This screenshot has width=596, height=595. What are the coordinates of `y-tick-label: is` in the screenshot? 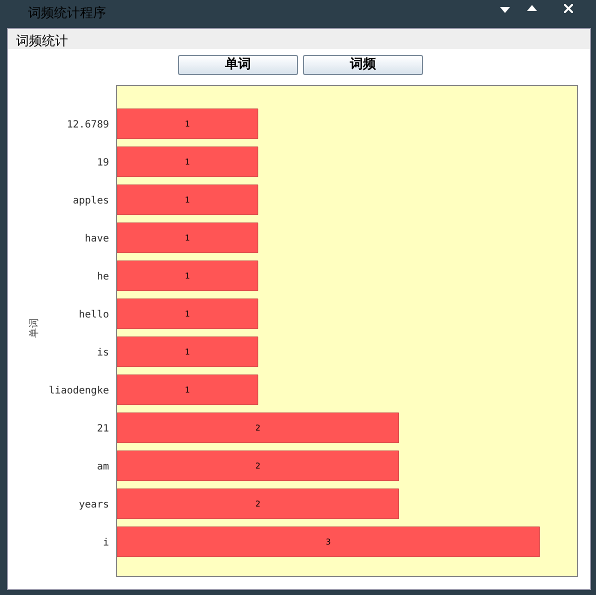 It's located at (102, 353).